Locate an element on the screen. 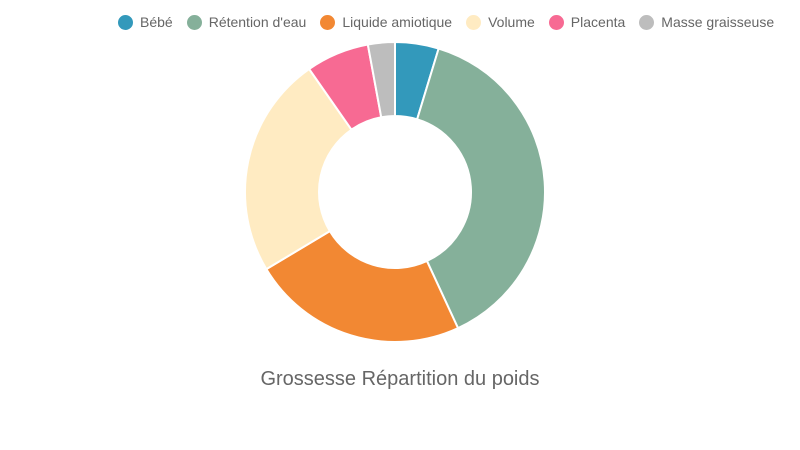  legend-item: Masse graisseuse is located at coordinates (706, 22).